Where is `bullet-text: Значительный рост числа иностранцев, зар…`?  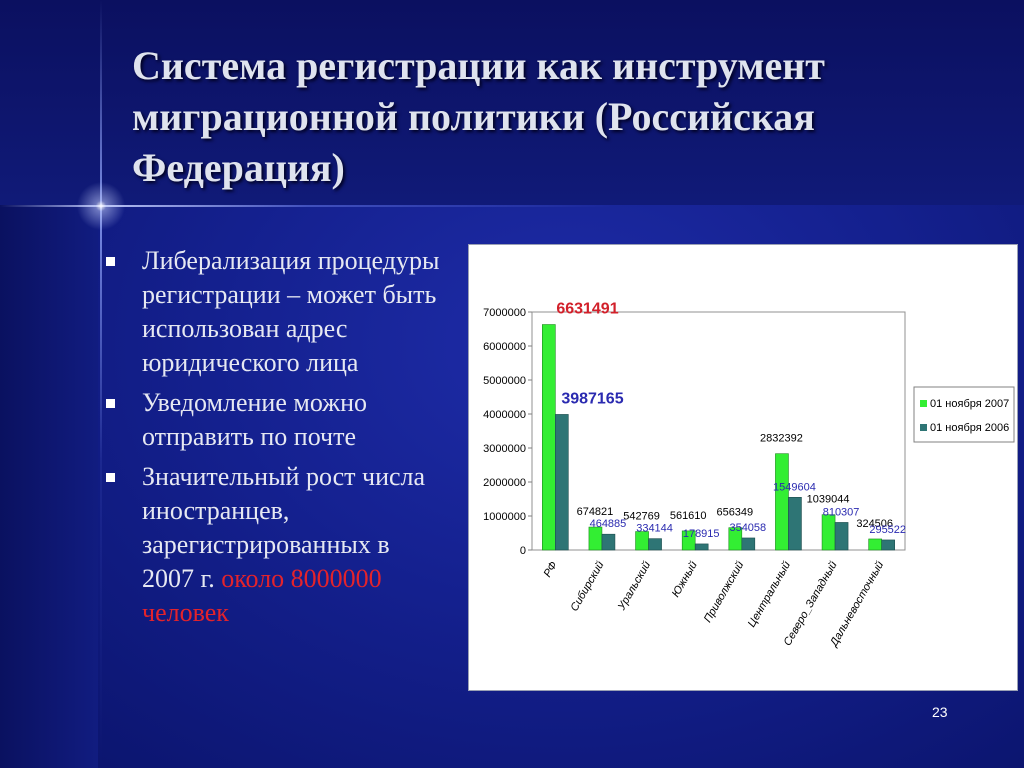 bullet-text: Значительный рост числа иностранцев, зар… is located at coordinates (284, 527).